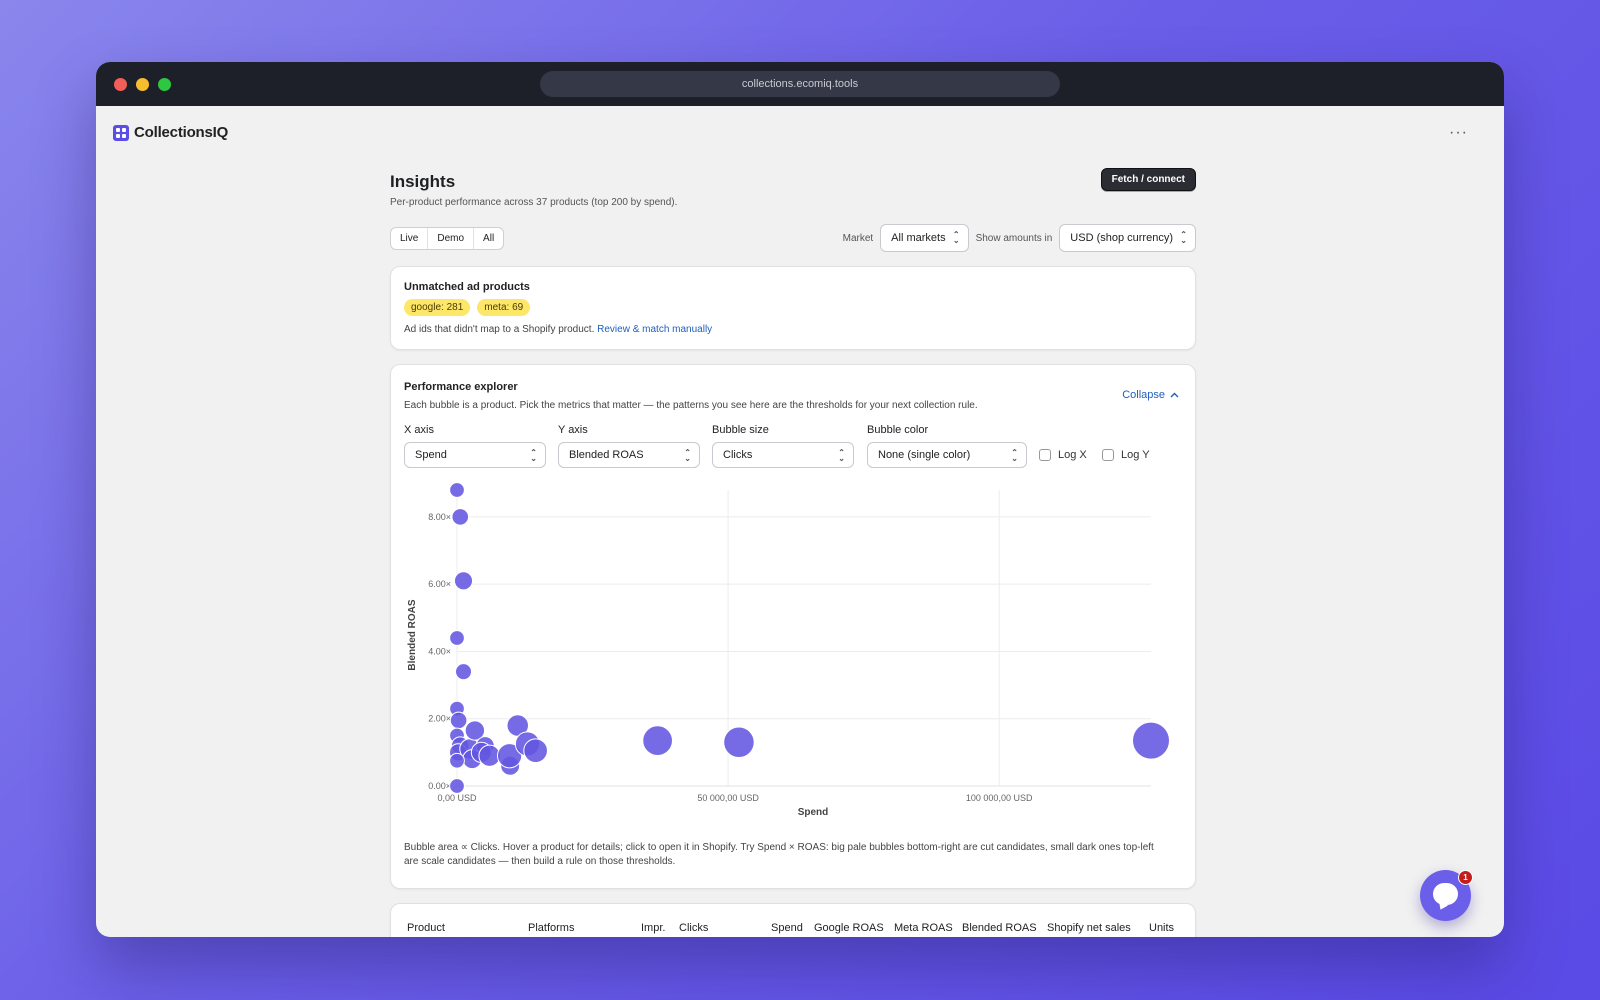 This screenshot has height=1000, width=1600. What do you see at coordinates (787, 928) in the screenshot?
I see `col-spend: Spend` at bounding box center [787, 928].